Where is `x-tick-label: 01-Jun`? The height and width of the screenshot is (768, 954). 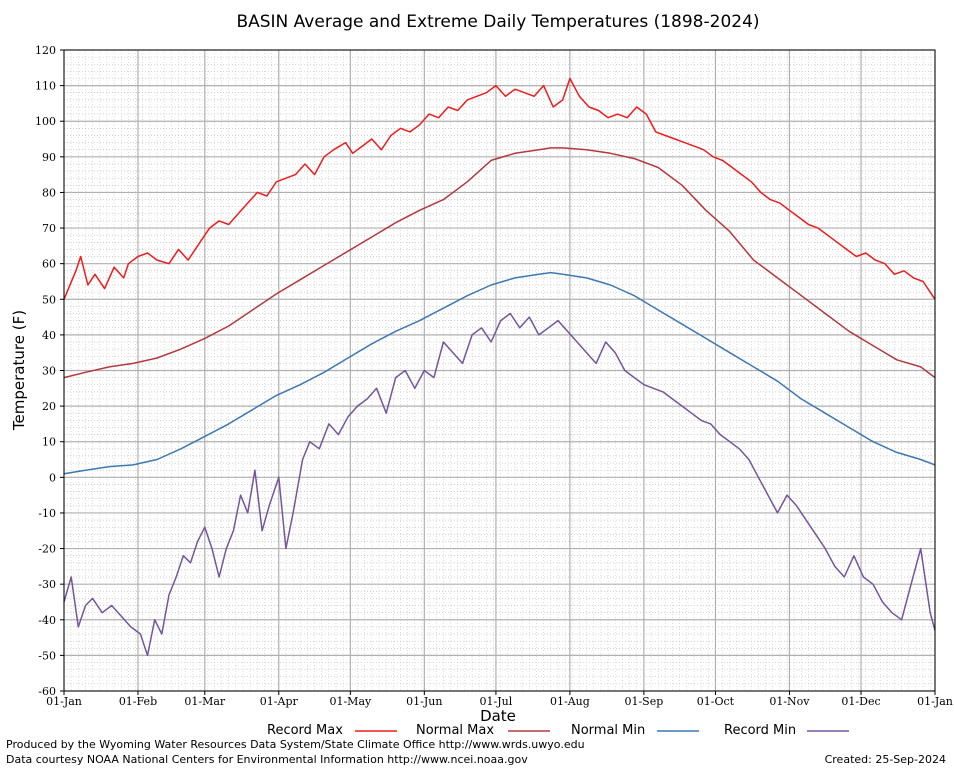
x-tick-label: 01-Jun is located at coordinates (424, 701).